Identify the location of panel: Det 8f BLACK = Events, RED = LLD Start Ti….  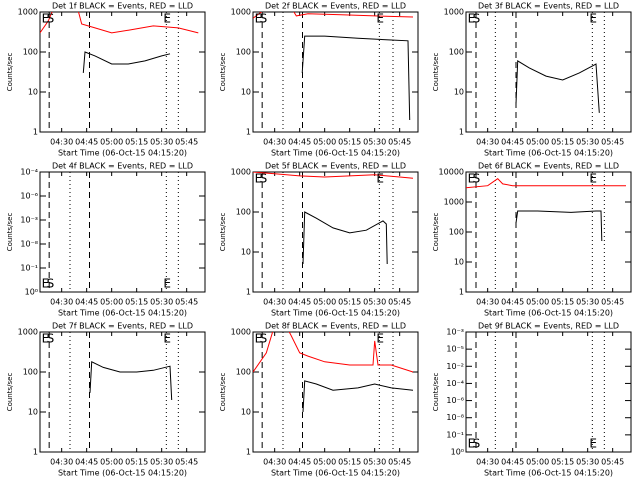
(319, 400).